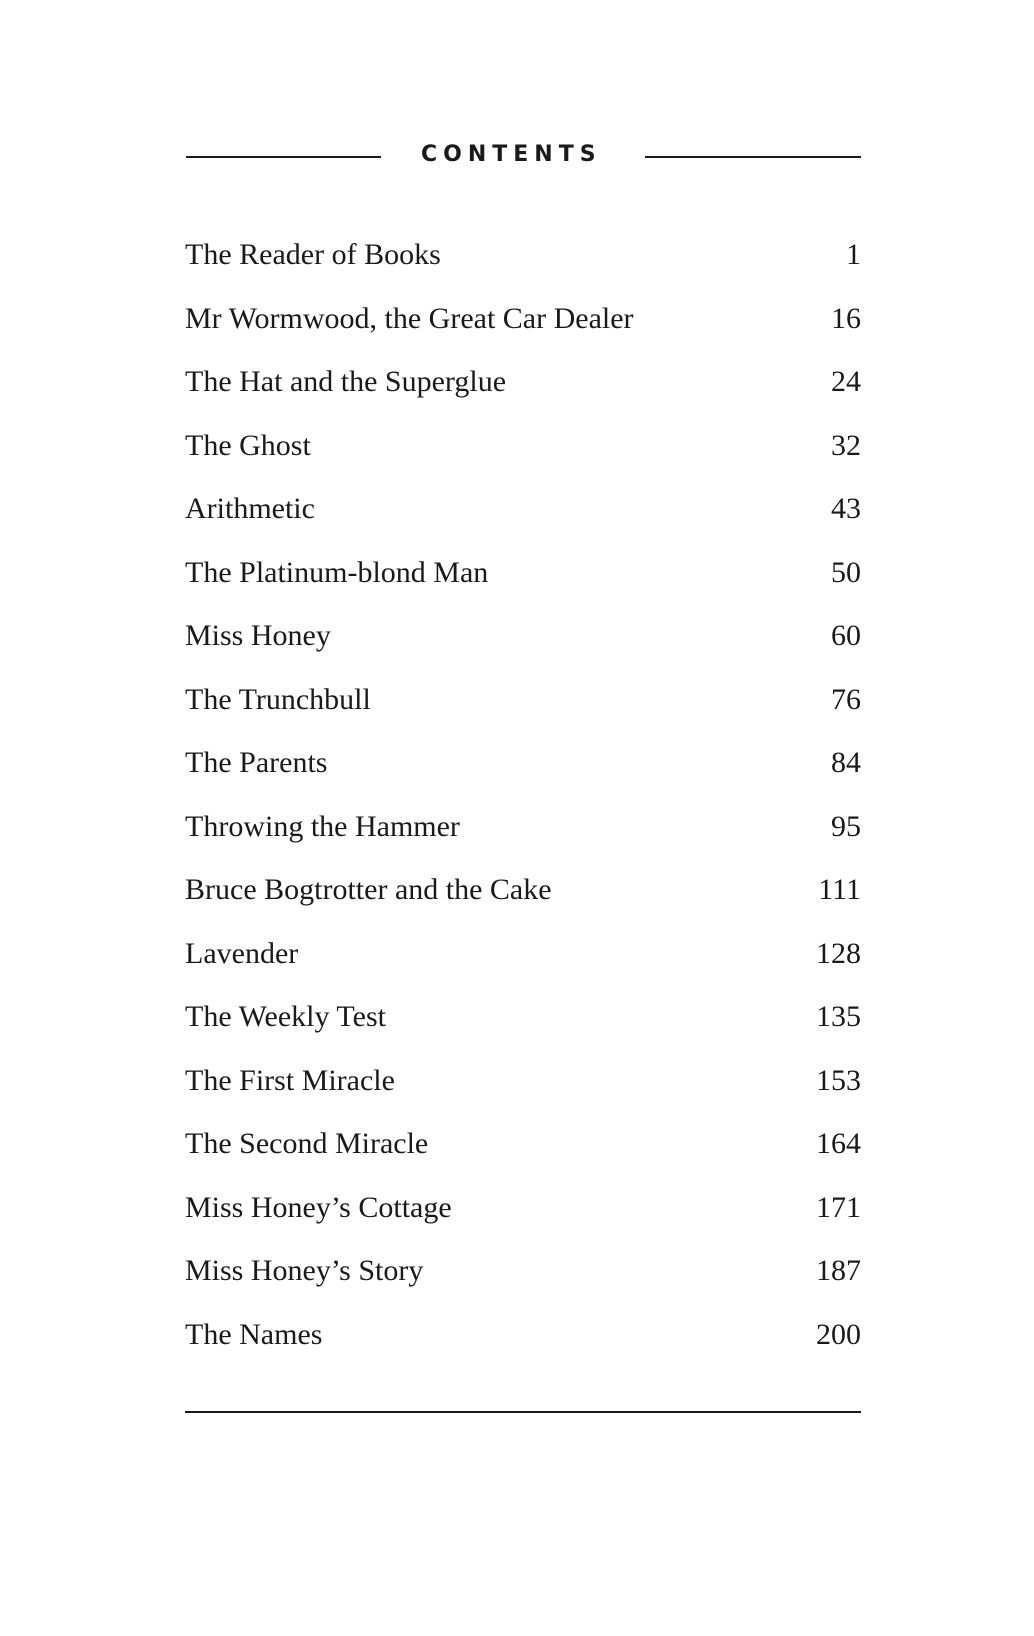 This screenshot has height=1636, width=1034. Describe the element at coordinates (523, 264) in the screenshot. I see `toc-entry: The Reader of Books 1` at that location.